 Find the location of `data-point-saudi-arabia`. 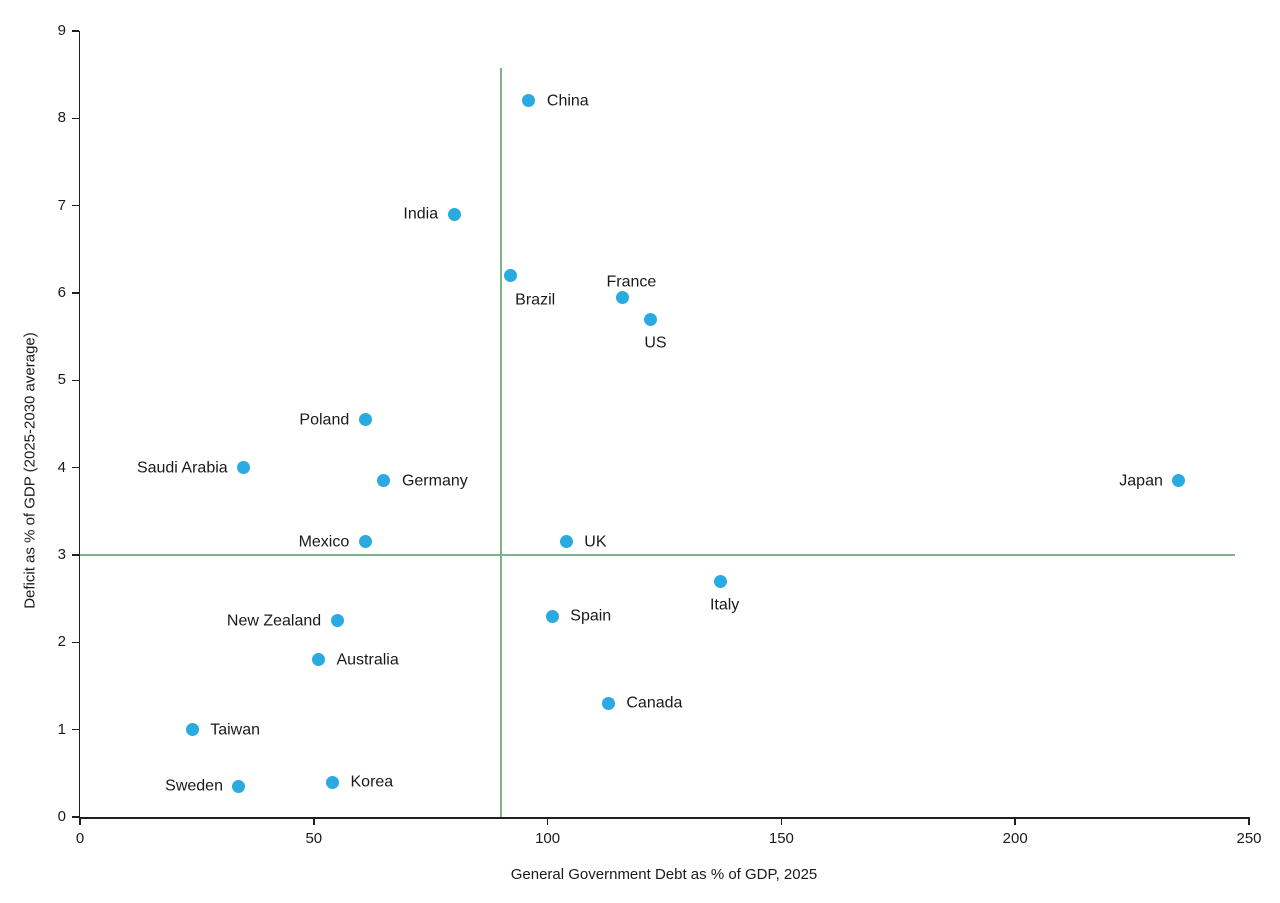

data-point-saudi-arabia is located at coordinates (244, 468).